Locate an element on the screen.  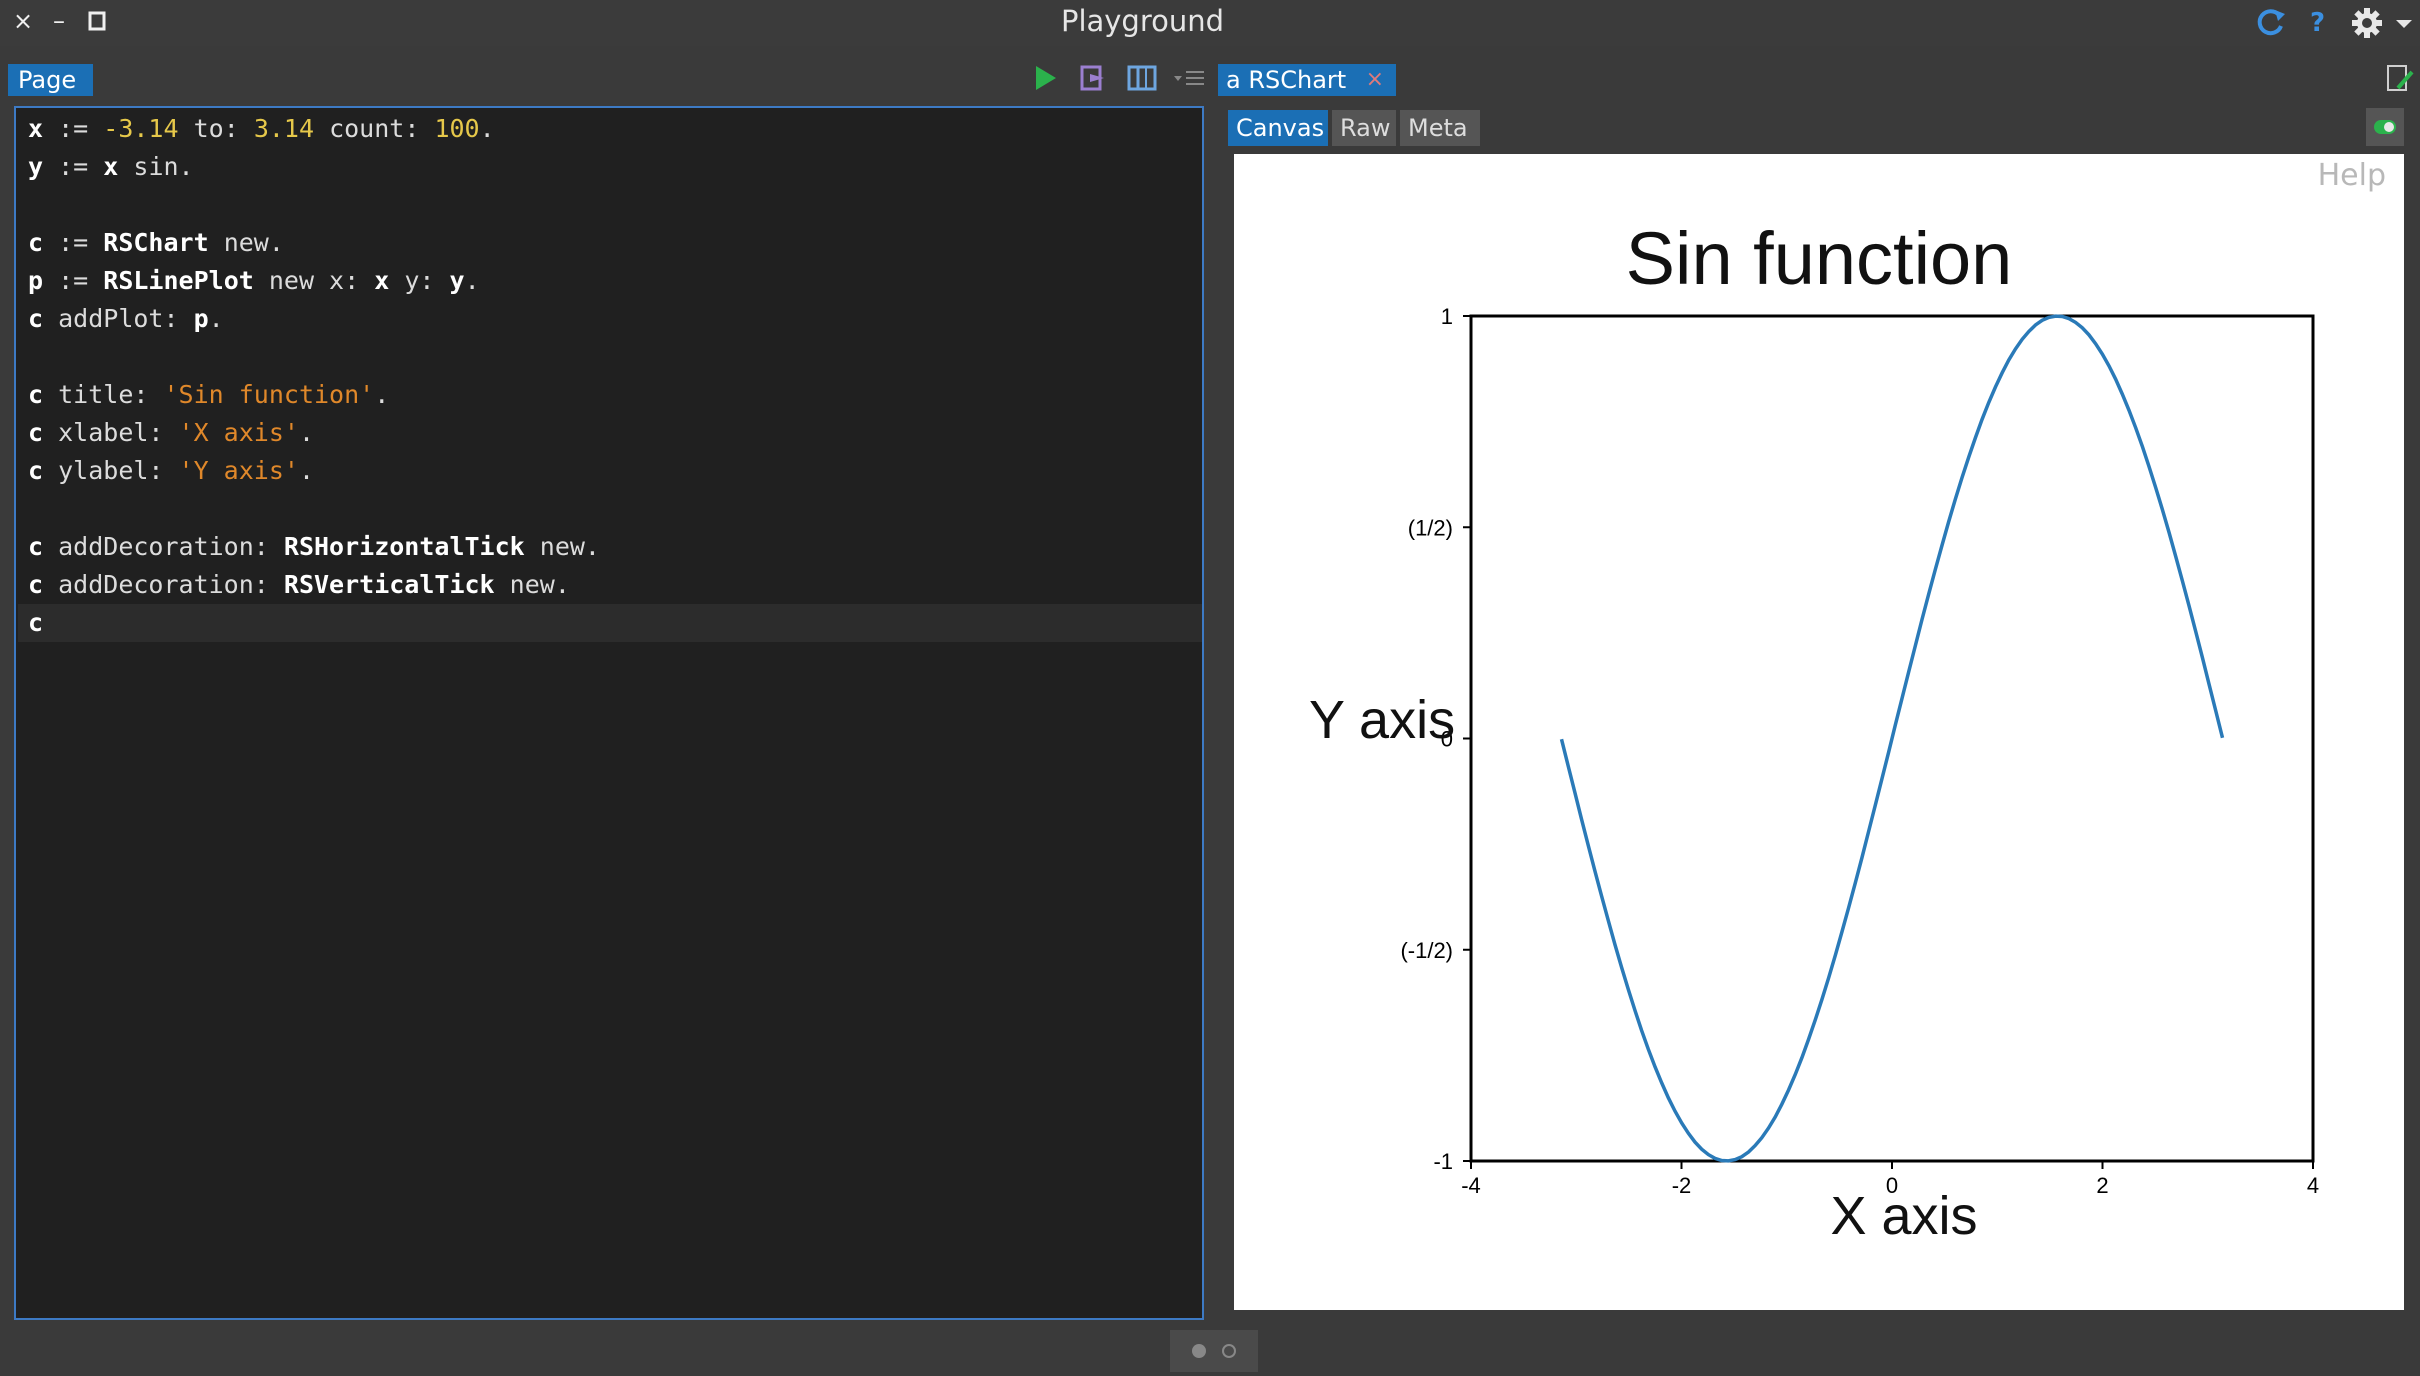
code-line: c ylabel: 'Y axis'. is located at coordinates (171, 471).